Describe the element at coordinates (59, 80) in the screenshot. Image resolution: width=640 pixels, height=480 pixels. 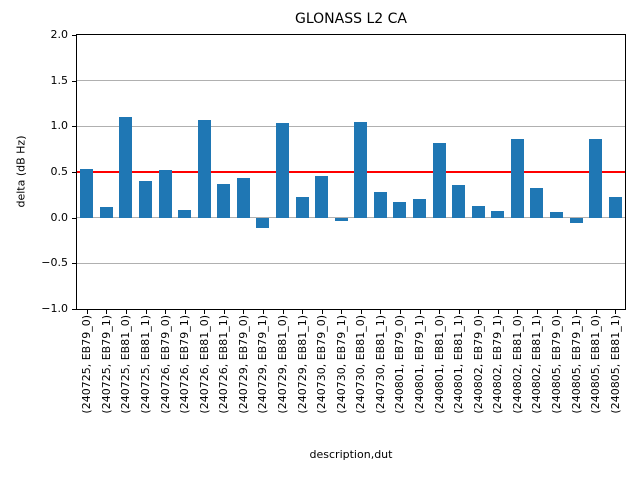
I see `y-tick-label: 1.5` at that location.